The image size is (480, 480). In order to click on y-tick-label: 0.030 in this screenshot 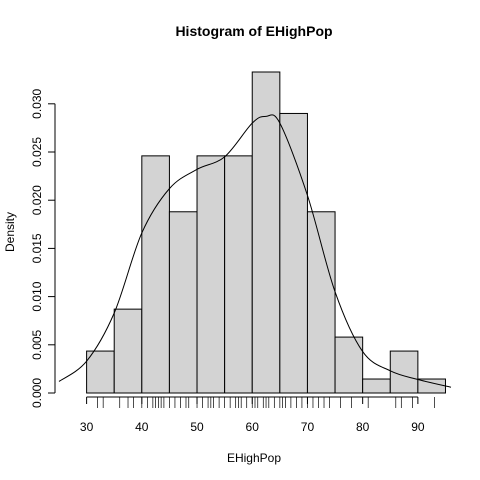, I will do `click(37, 103)`.